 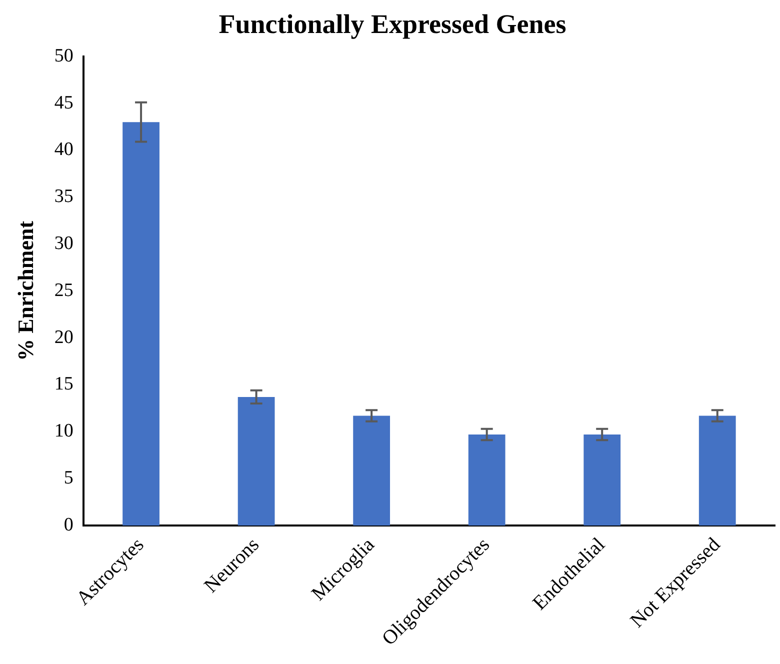 I want to click on y-tick-label: 45, so click(x=64, y=103).